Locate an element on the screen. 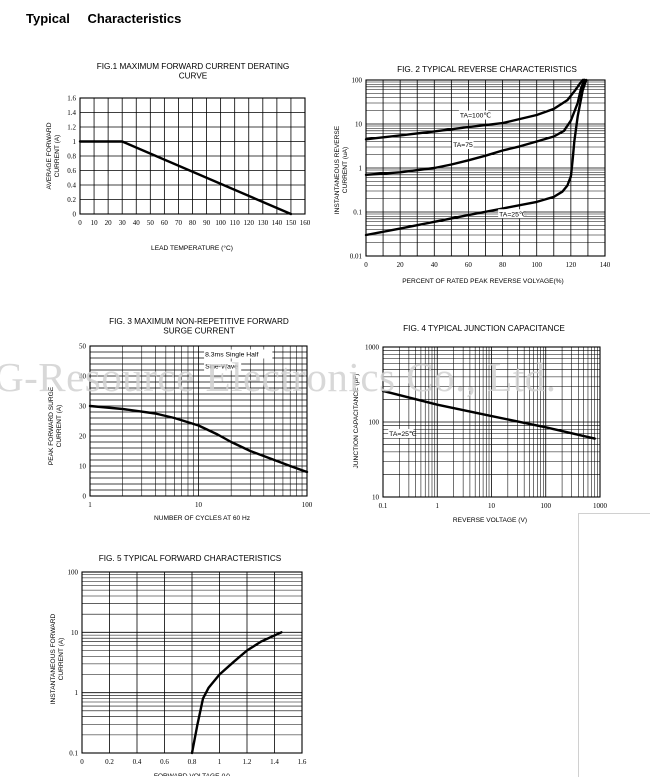 The width and height of the screenshot is (650, 777). fig1-xtick-label: 20 is located at coordinates (109, 223).